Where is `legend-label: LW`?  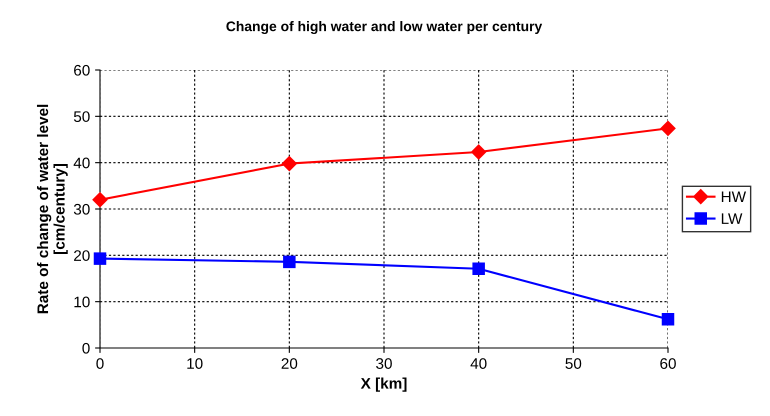
legend-label: LW is located at coordinates (732, 218).